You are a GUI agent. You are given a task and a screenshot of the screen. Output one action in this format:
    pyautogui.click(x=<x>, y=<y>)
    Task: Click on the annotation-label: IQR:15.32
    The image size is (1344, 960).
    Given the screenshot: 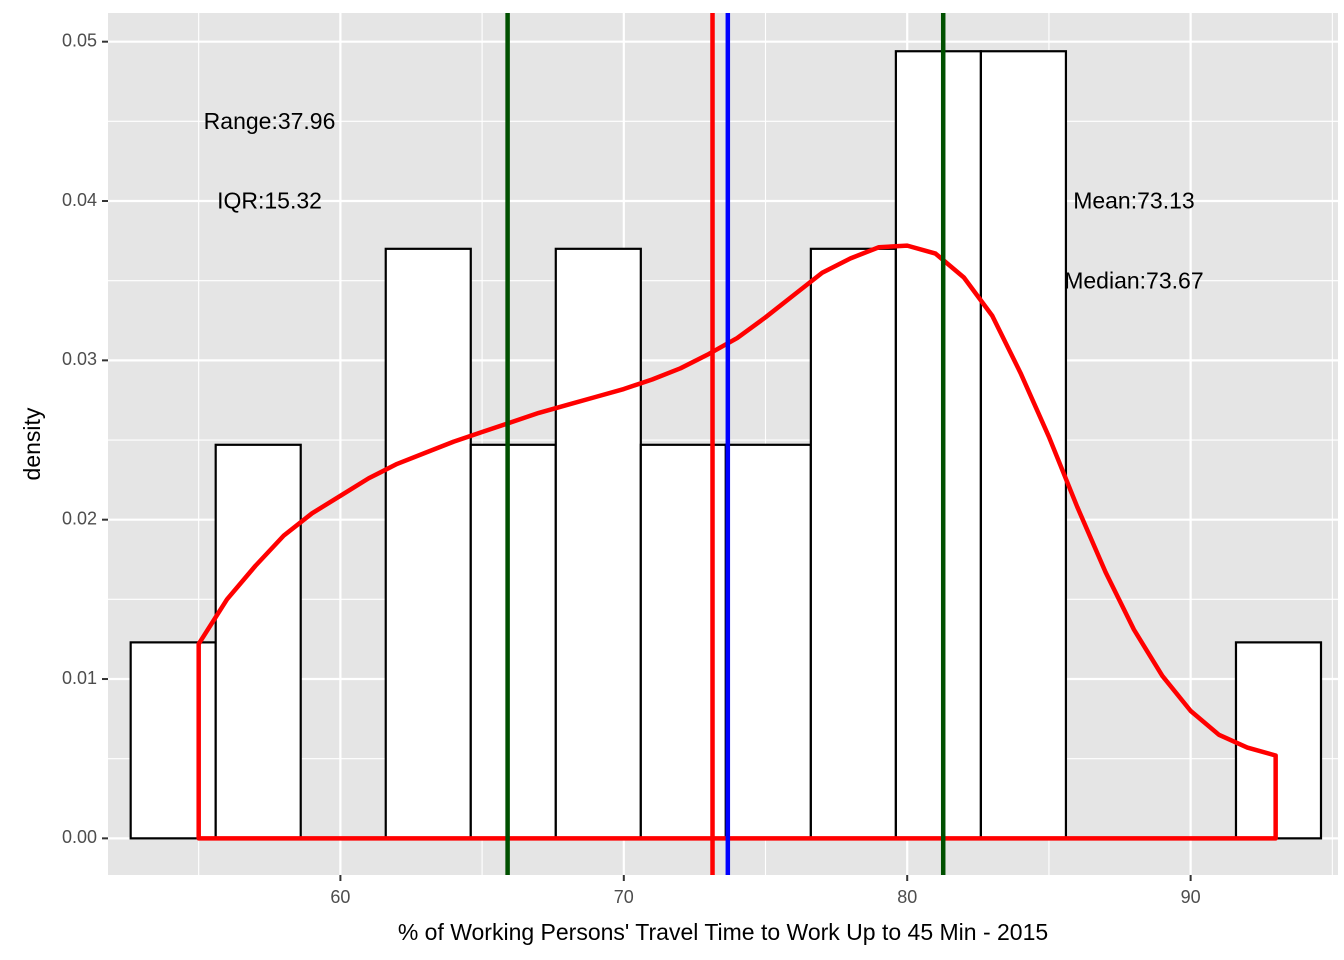 What is the action you would take?
    pyautogui.click(x=269, y=201)
    